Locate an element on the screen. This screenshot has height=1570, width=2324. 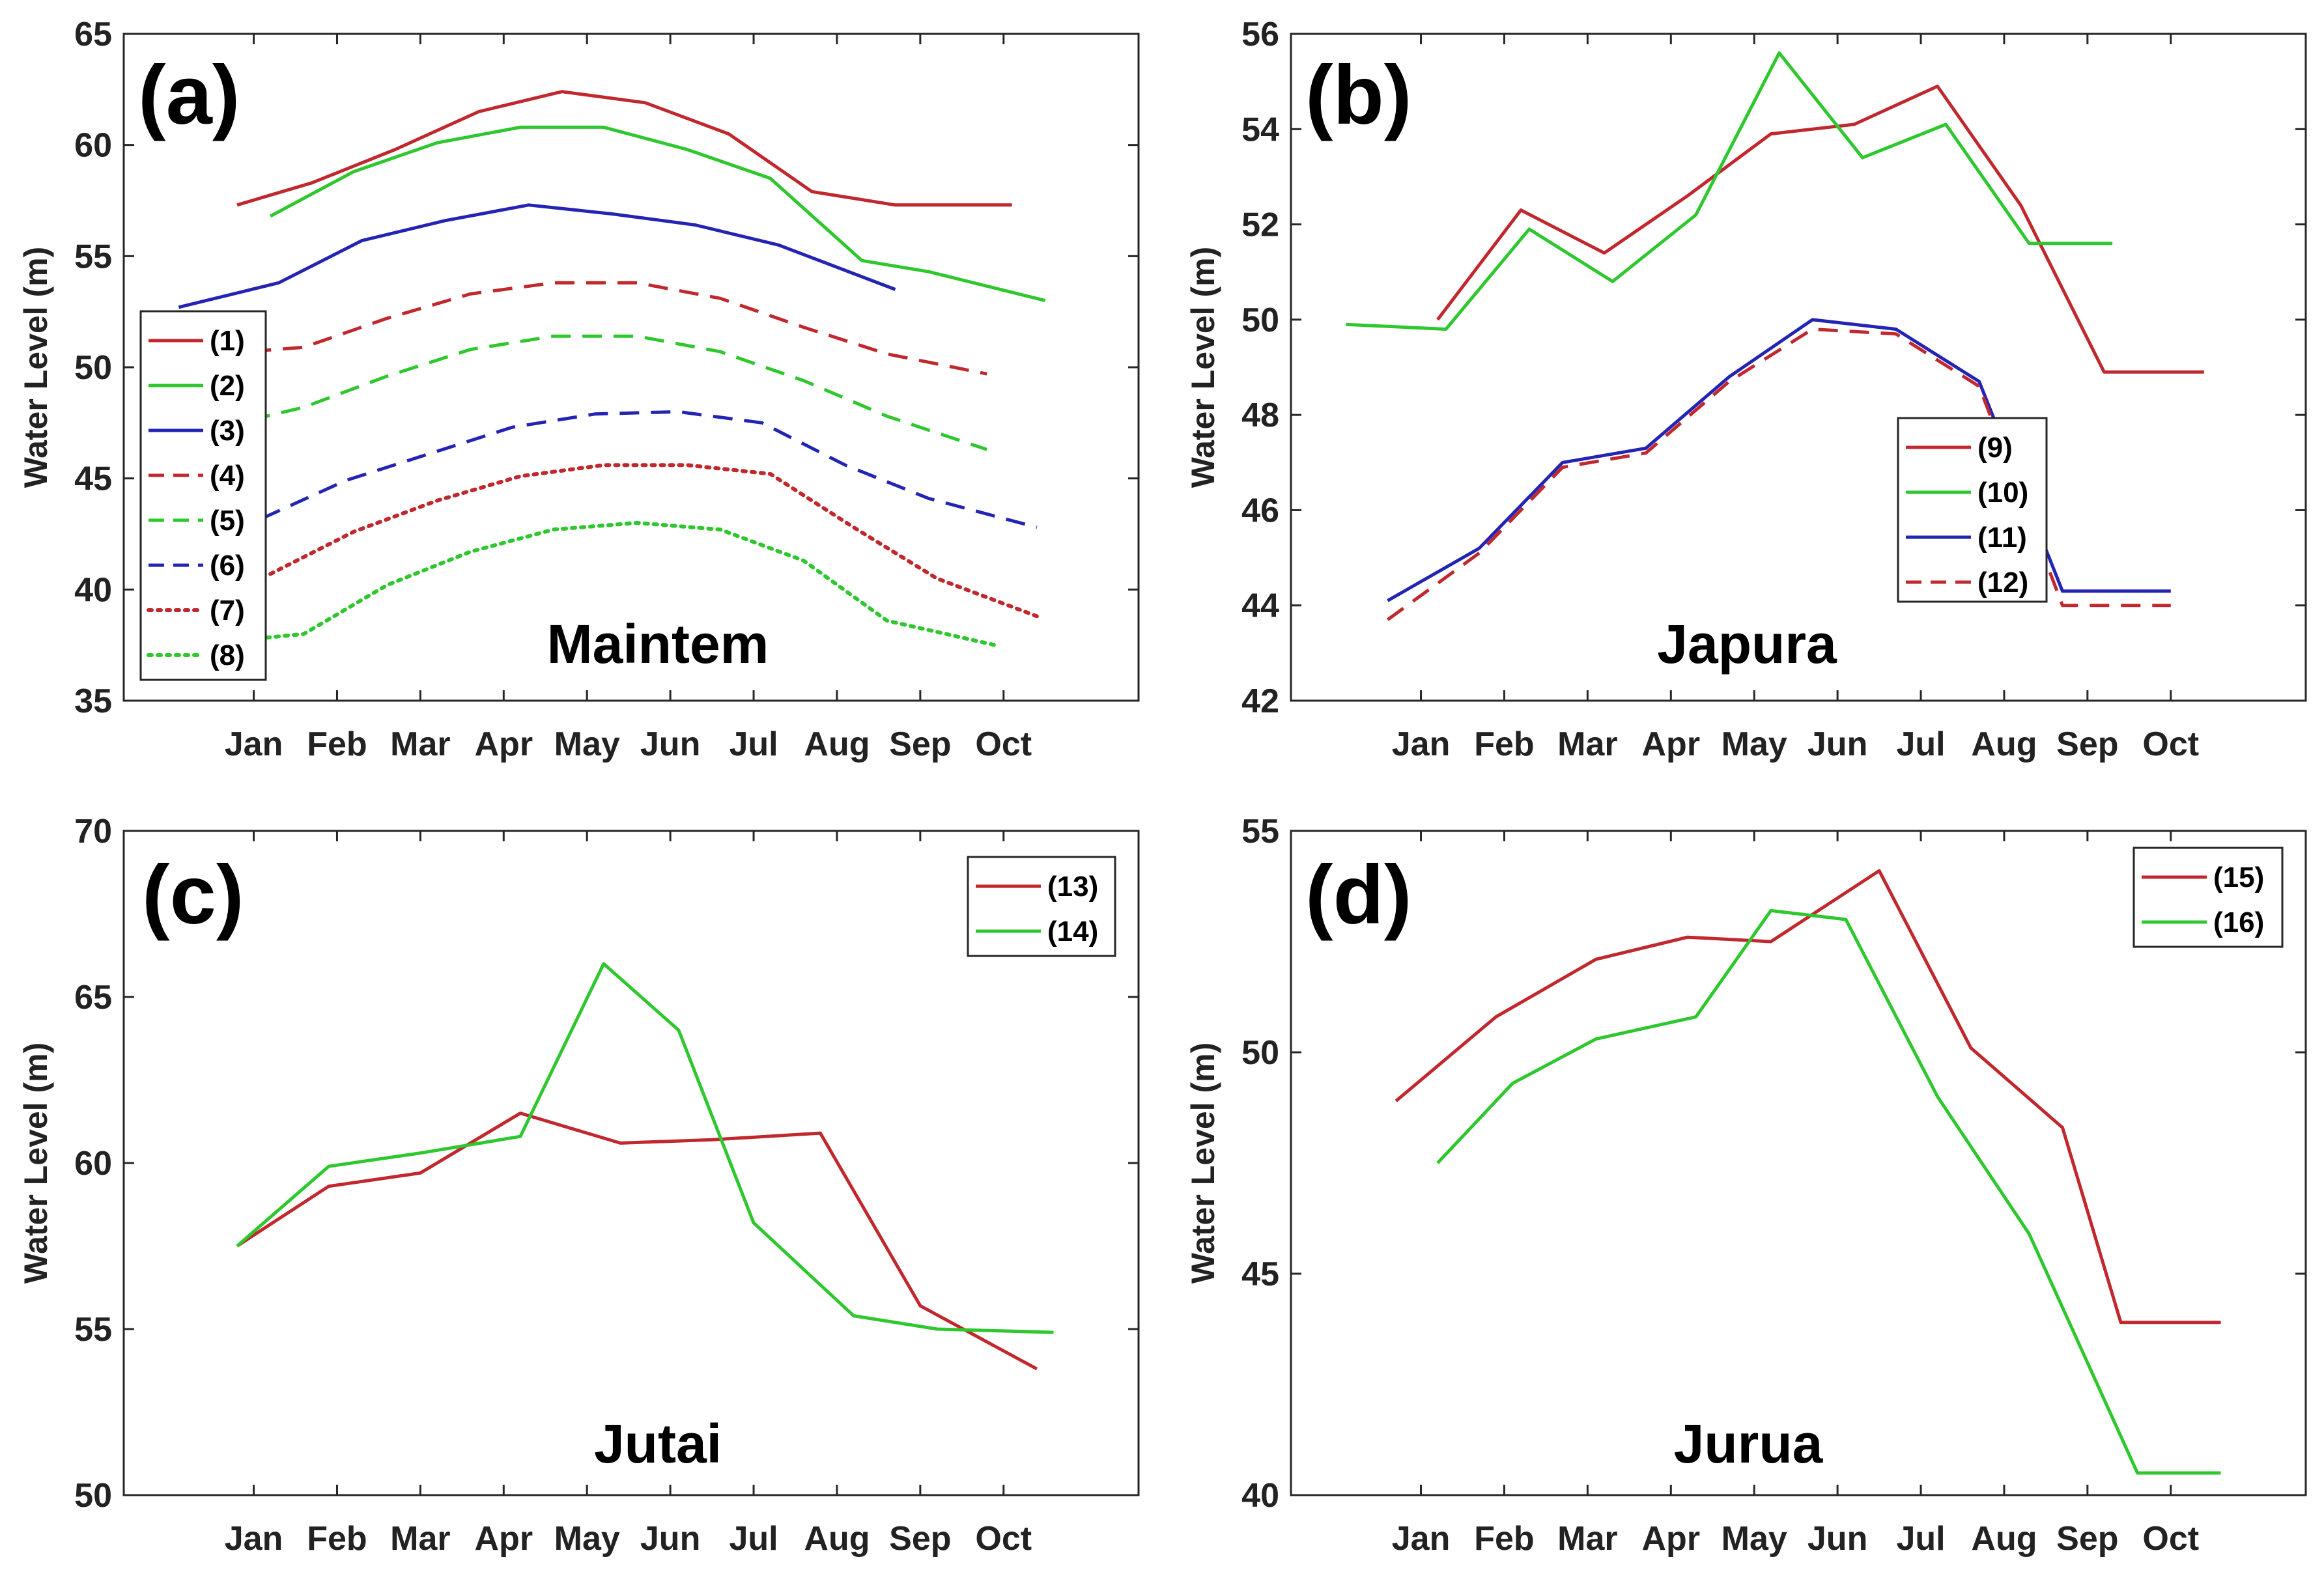
legend-label: (6) is located at coordinates (228, 566).